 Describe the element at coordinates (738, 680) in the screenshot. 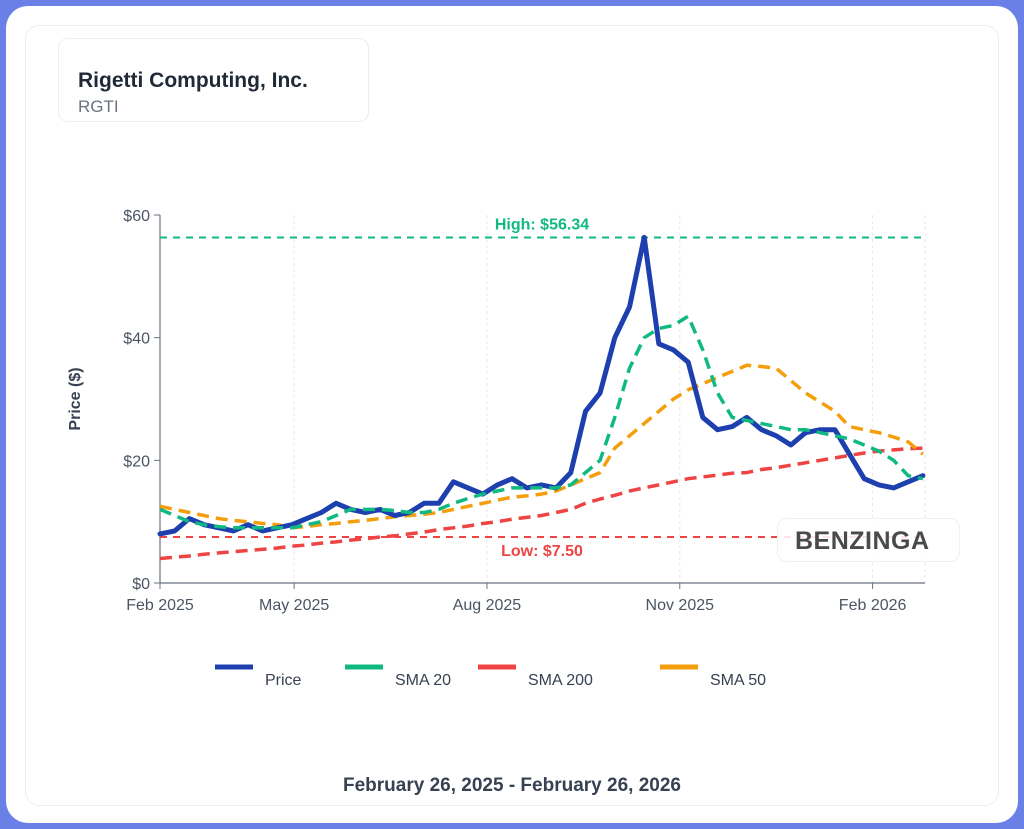

I see `legend-label: SMA 50` at that location.